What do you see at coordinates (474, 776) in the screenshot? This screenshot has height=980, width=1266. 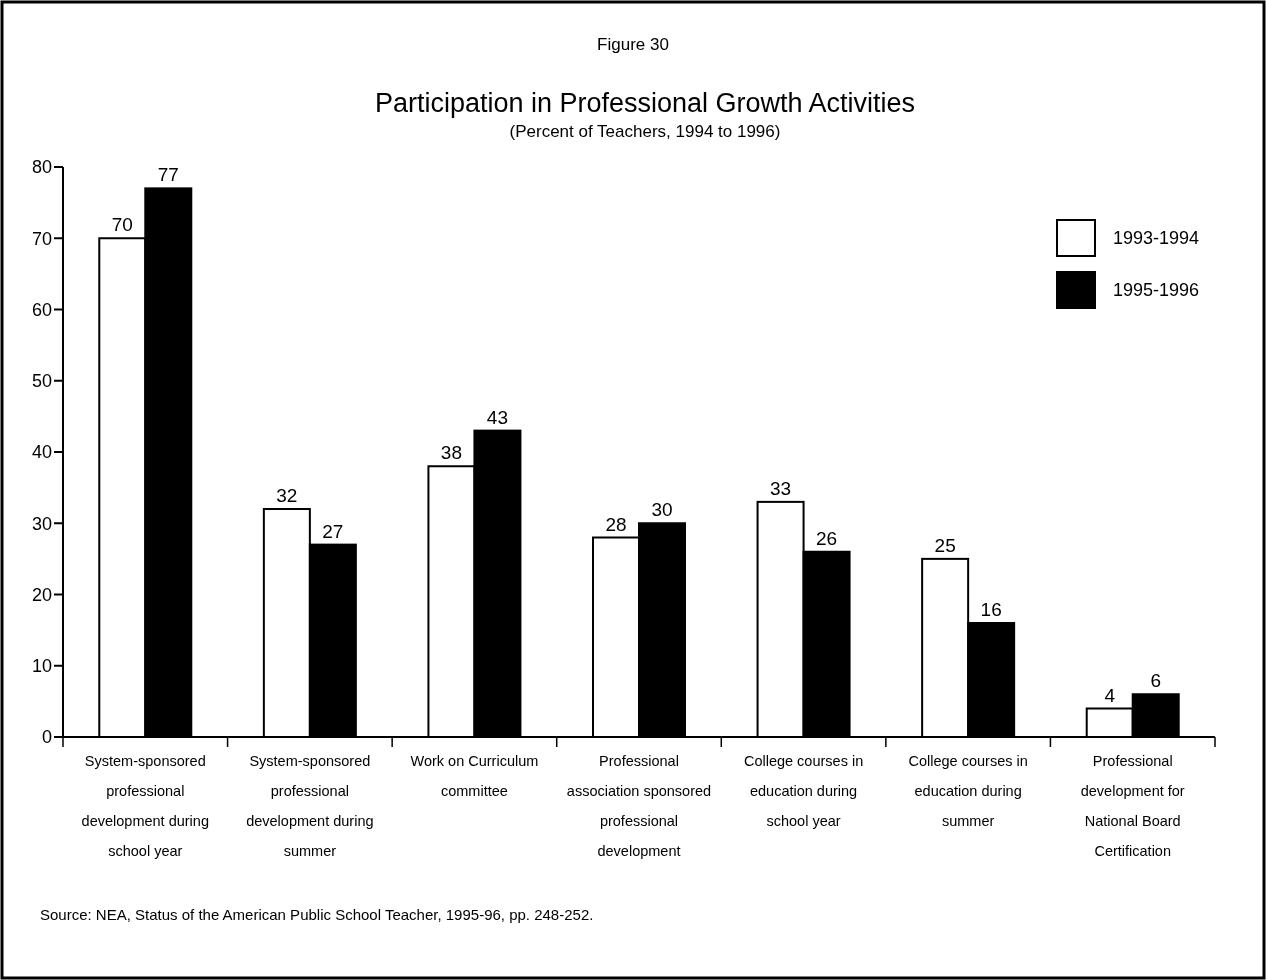 I see `x-tick-label: Work on Curriculum committee` at bounding box center [474, 776].